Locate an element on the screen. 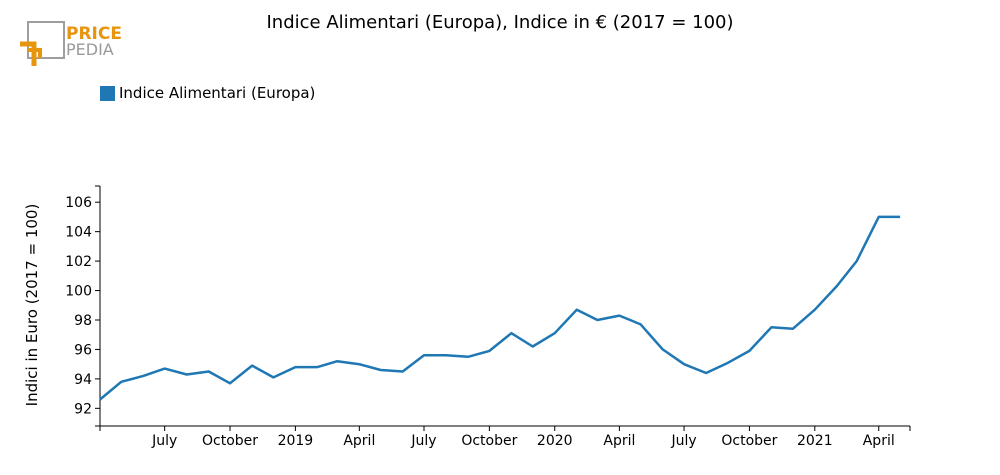  logo-bracket-icon-inner is located at coordinates (34, 53).